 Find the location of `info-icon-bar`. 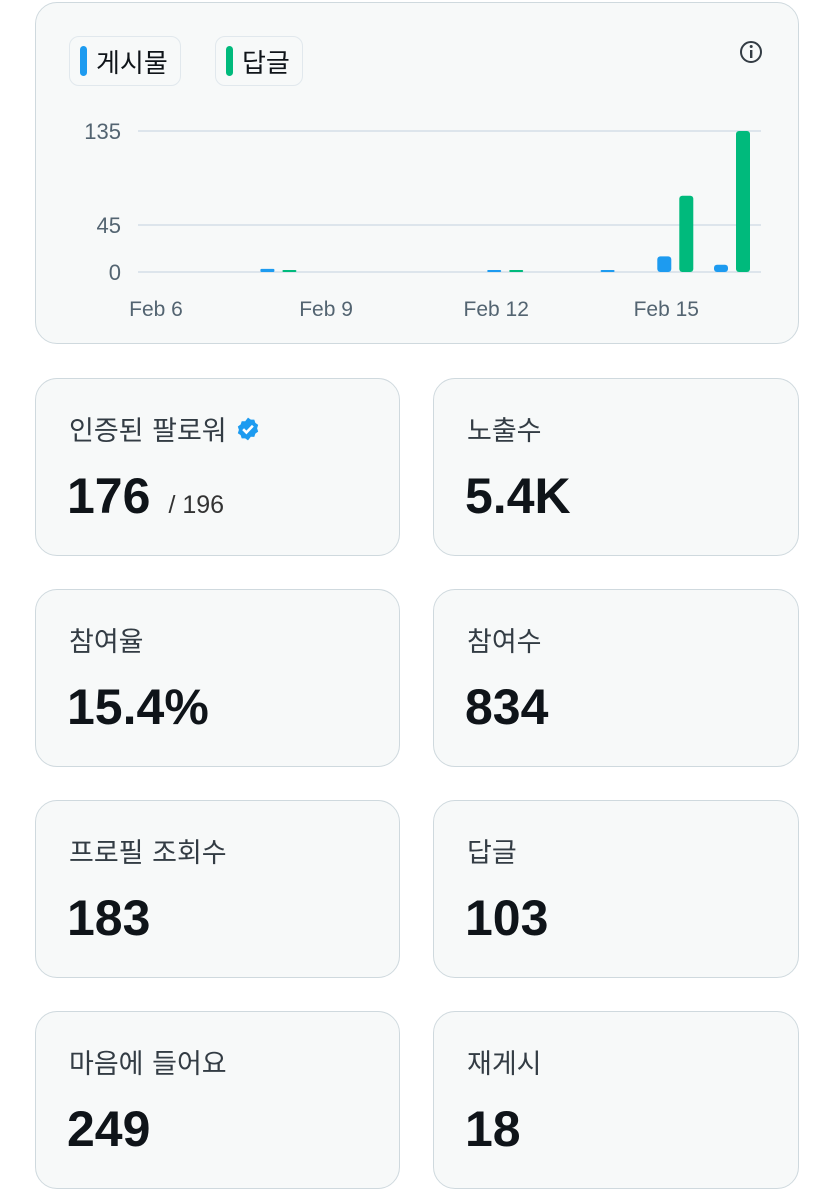

info-icon-bar is located at coordinates (751, 54).